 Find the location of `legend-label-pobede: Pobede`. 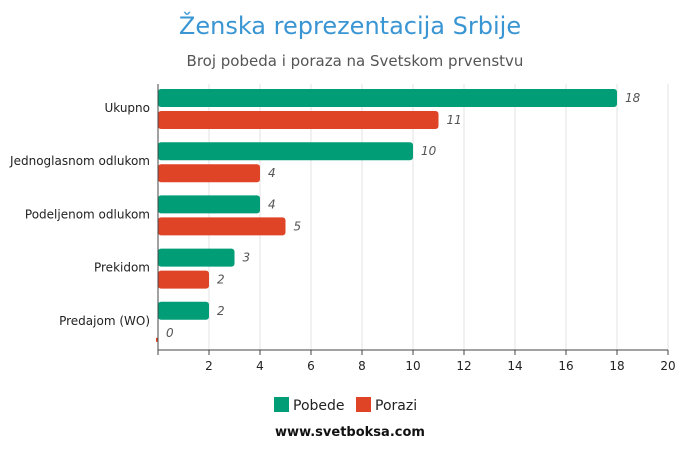

legend-label-pobede: Pobede is located at coordinates (319, 406).